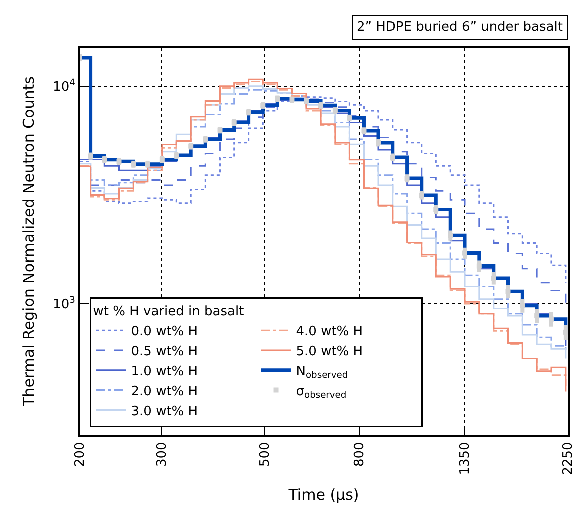 This screenshot has width=588, height=513. What do you see at coordinates (164, 412) in the screenshot?
I see `legend-label: 3.0 wt% H` at bounding box center [164, 412].